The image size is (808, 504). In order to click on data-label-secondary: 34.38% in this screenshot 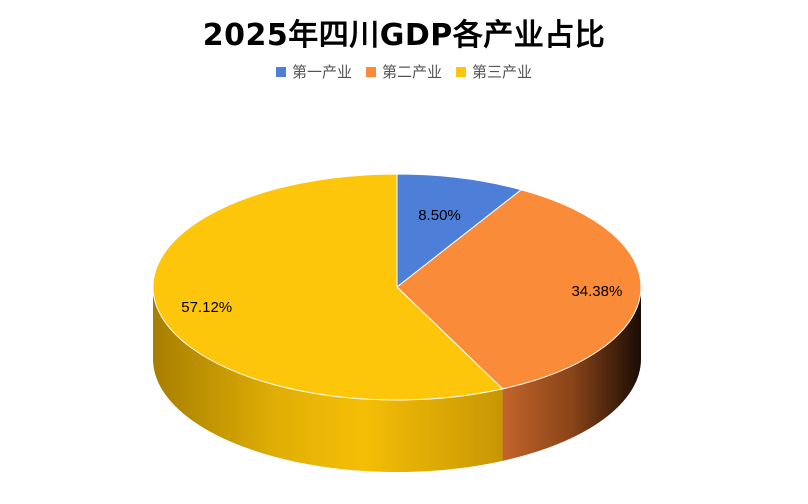, I will do `click(596, 291)`.